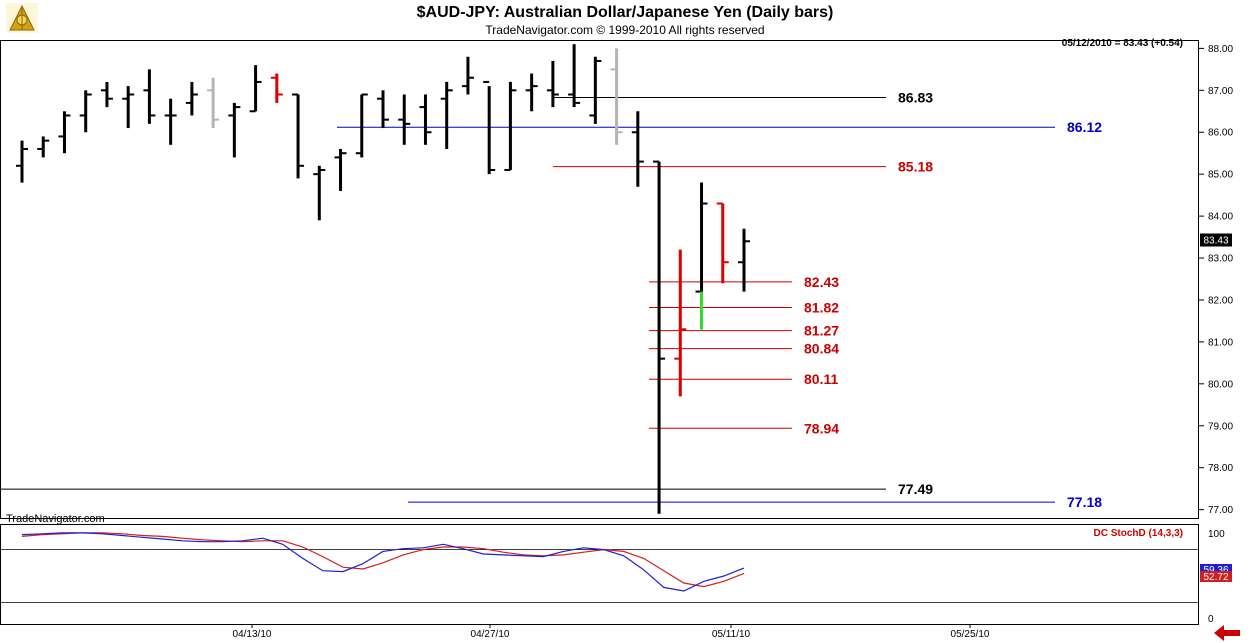  I want to click on scroll-left-arrow-icon, so click(1227, 633).